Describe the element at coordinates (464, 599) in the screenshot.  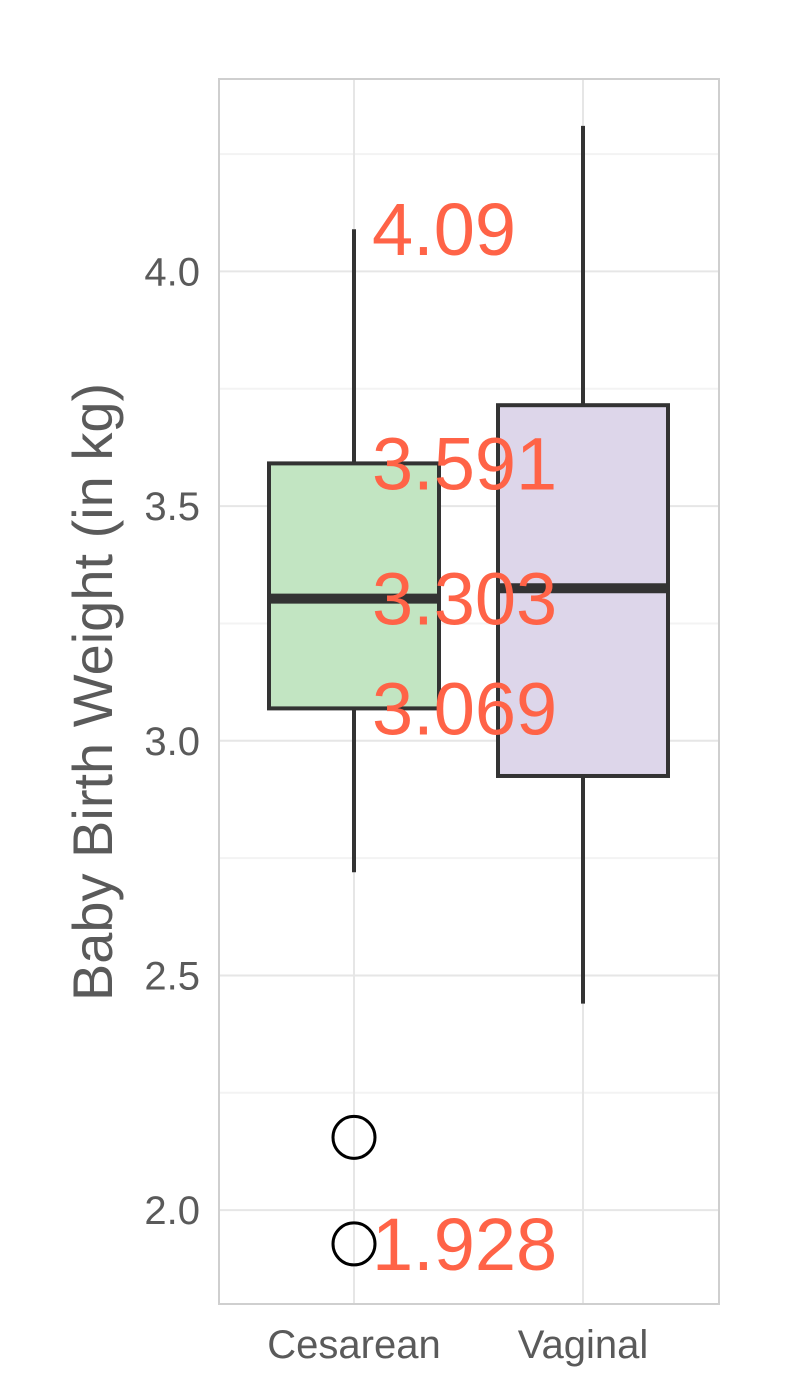
I see `annotation-label: 3.303` at that location.